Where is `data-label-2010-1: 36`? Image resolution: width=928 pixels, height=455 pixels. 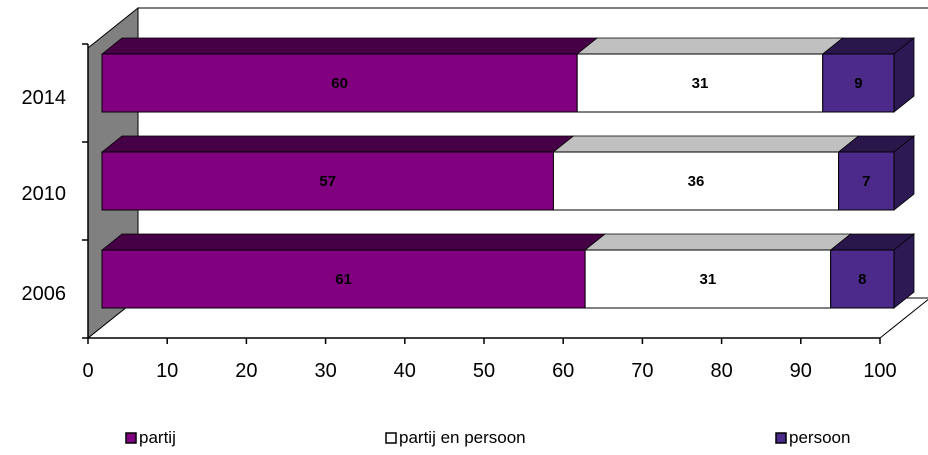
data-label-2010-1: 36 is located at coordinates (696, 181).